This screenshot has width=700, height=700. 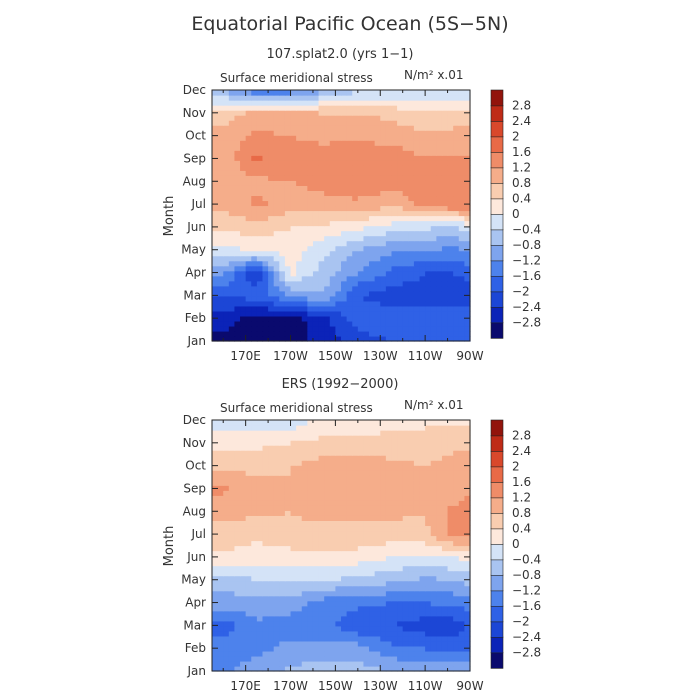 I want to click on y-tick-label: Mar, so click(x=194, y=625).